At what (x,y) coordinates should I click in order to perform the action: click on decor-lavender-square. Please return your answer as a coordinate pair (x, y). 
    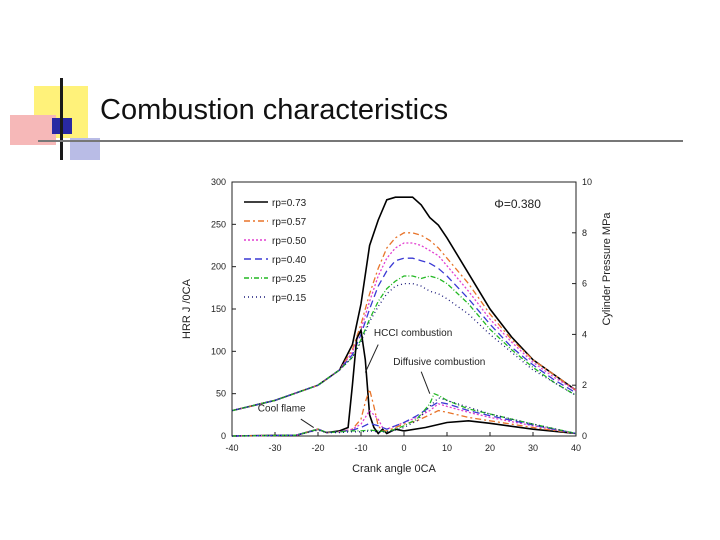
    Looking at the image, I should click on (85, 149).